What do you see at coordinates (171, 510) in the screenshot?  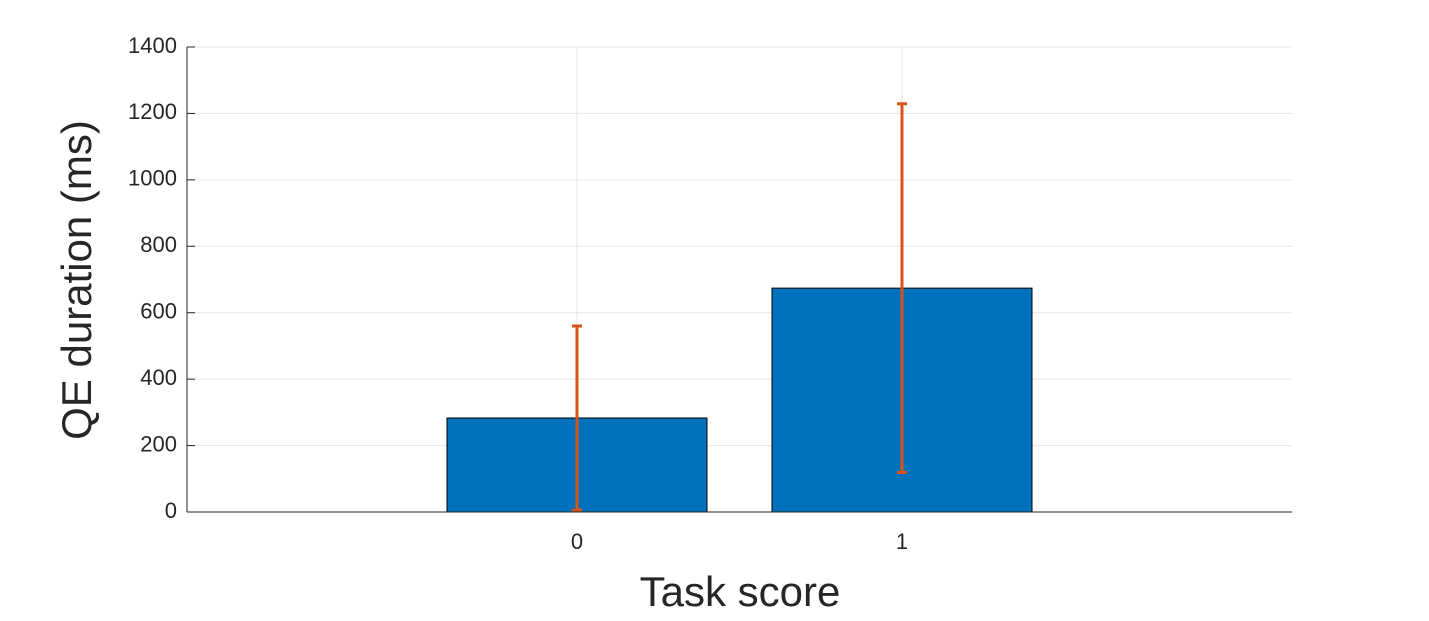 I see `y-tick-label: 0` at bounding box center [171, 510].